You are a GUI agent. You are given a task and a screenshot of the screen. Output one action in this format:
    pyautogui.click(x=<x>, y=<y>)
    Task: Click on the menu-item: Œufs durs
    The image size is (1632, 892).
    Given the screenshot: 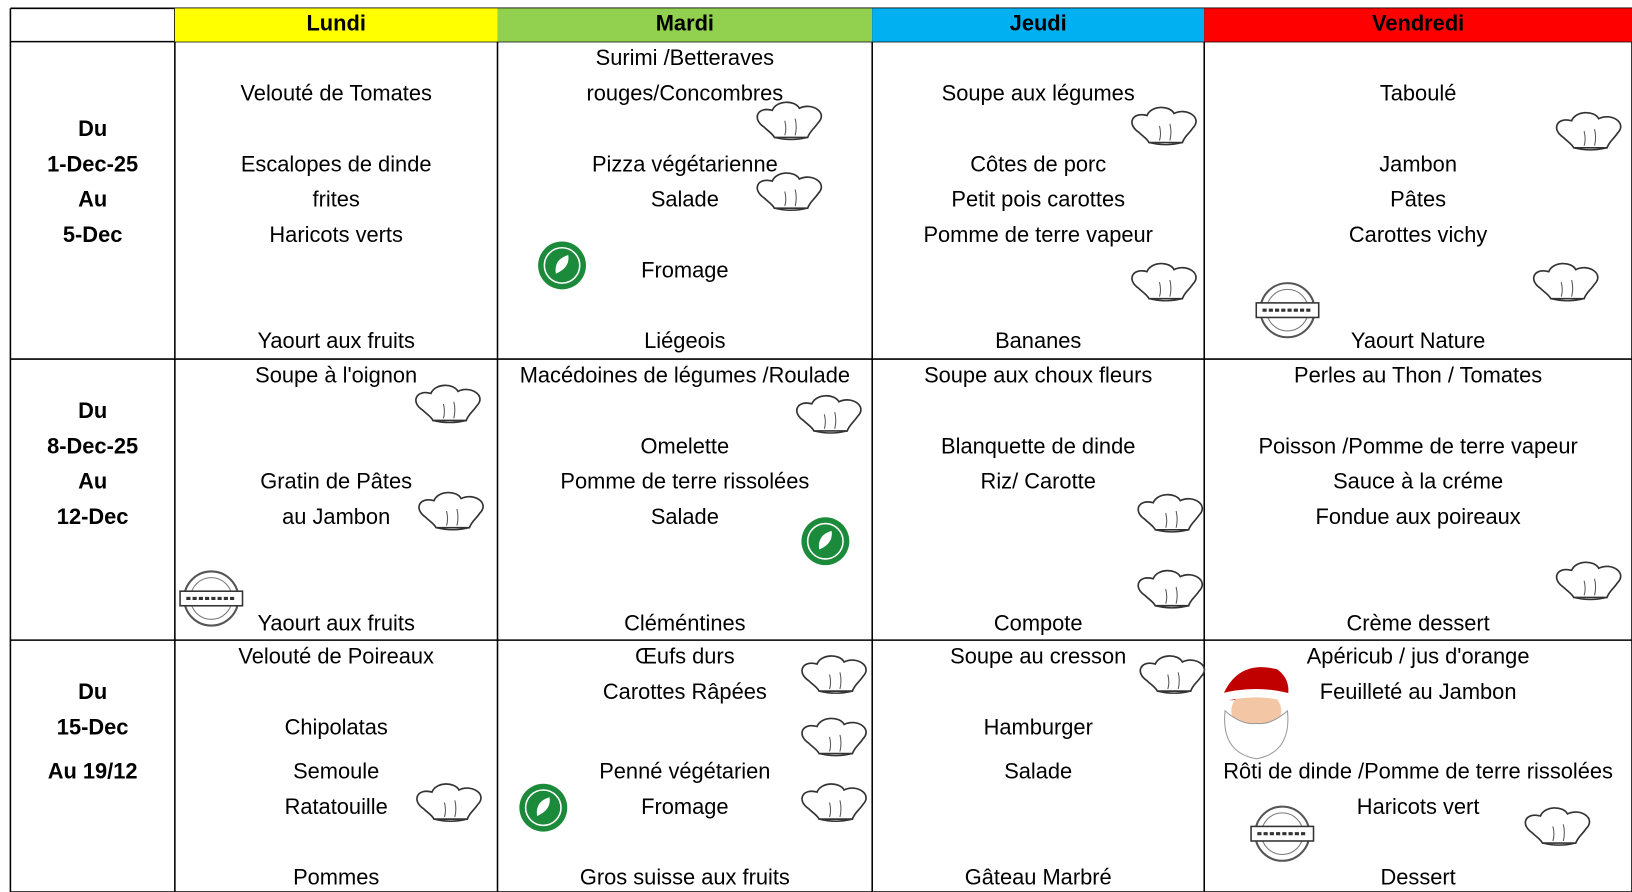 What is the action you would take?
    pyautogui.click(x=685, y=656)
    